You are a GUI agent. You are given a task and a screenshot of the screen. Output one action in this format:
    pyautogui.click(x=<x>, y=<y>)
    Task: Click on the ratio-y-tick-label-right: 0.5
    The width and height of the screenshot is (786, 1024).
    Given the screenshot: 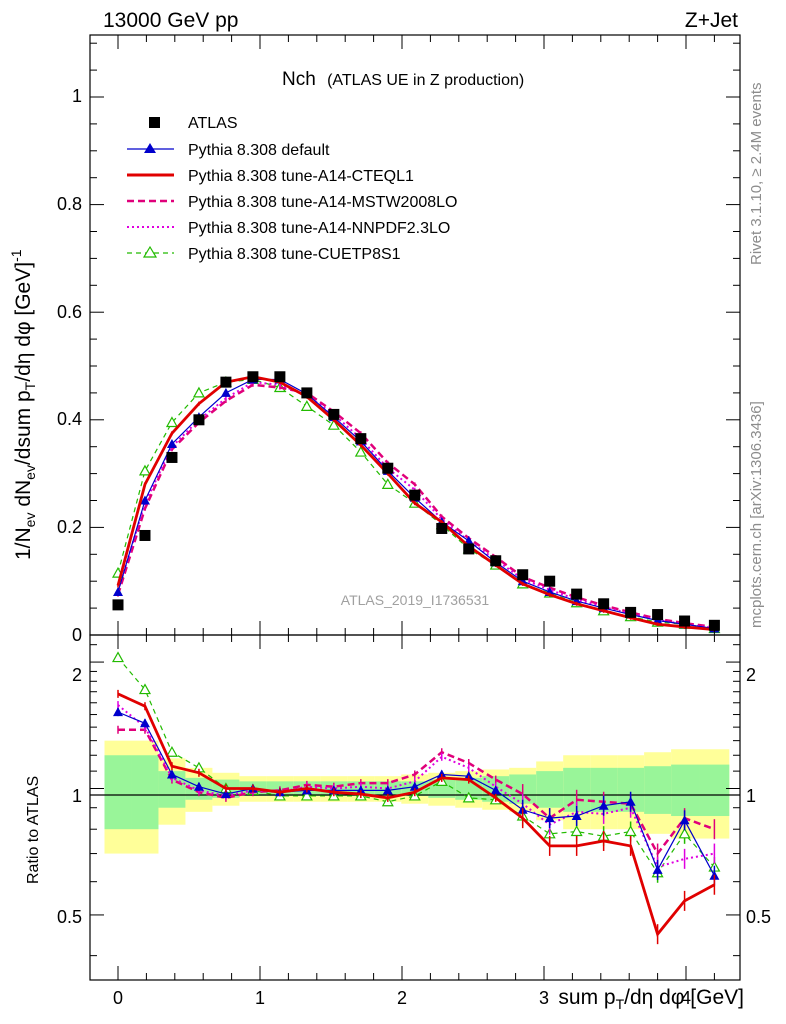 What is the action you would take?
    pyautogui.click(x=758, y=917)
    